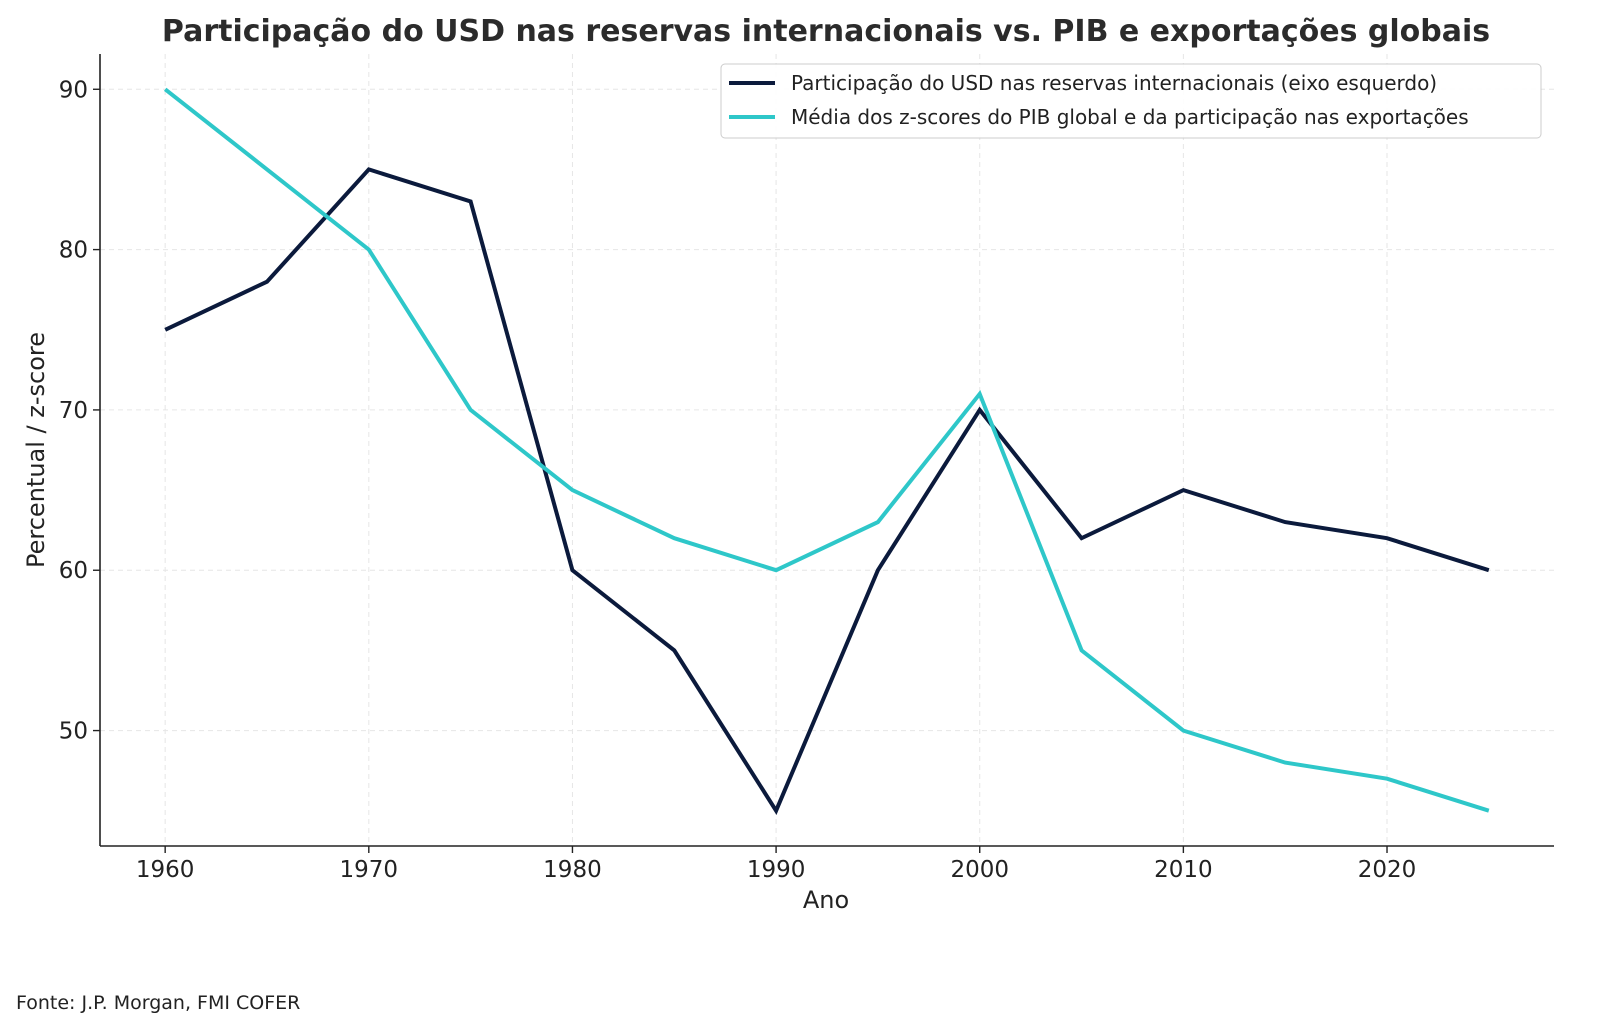  What do you see at coordinates (73, 571) in the screenshot?
I see `y-tick-label: 60` at bounding box center [73, 571].